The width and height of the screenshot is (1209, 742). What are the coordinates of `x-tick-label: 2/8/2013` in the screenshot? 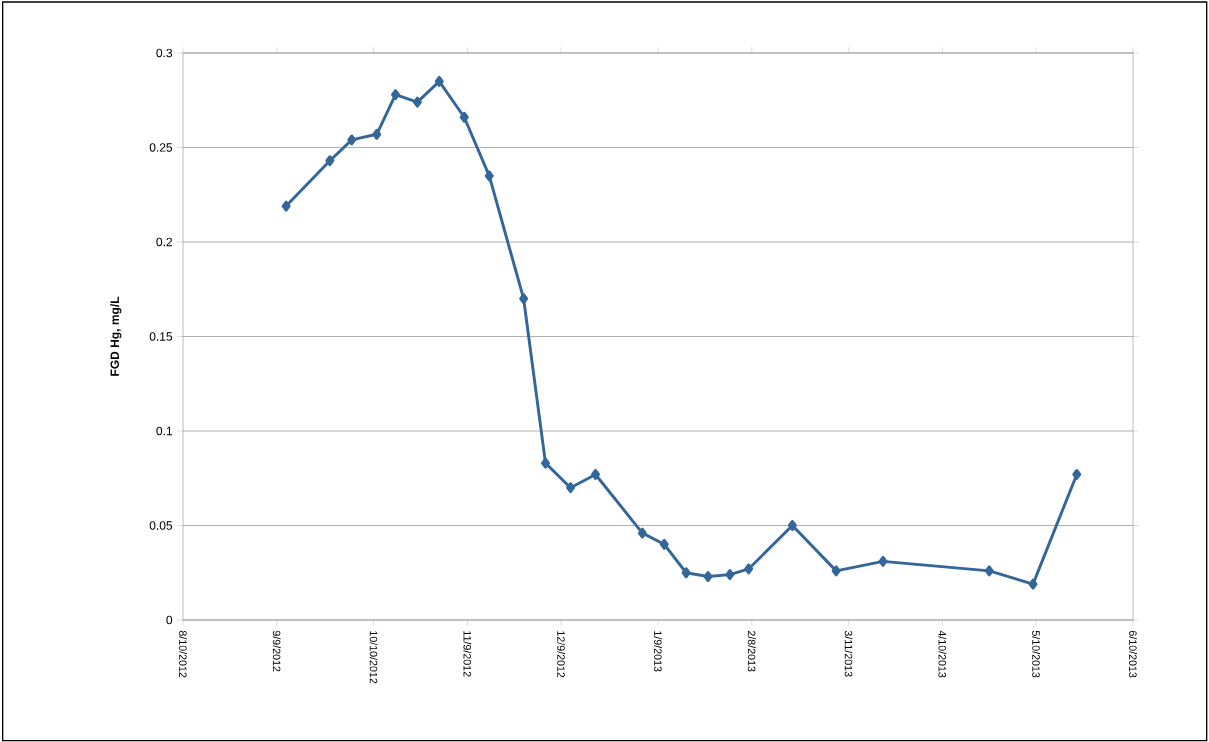 It's located at (751, 651).